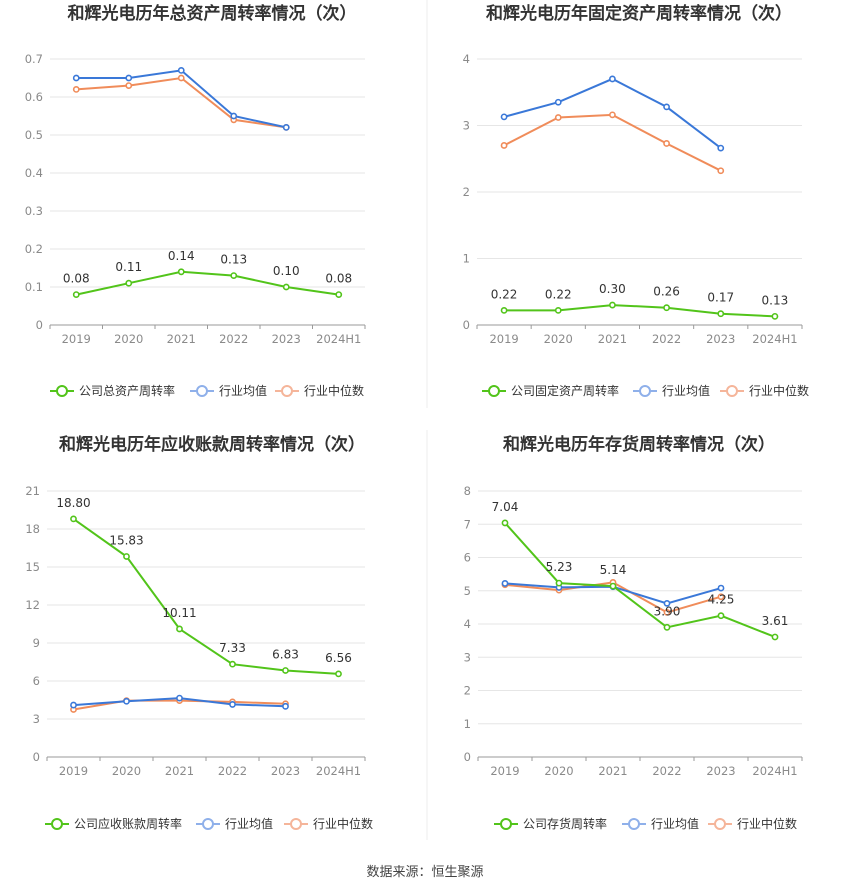 This screenshot has width=850, height=891. I want to click on chart3-y-tick-label: 3, so click(36, 719).